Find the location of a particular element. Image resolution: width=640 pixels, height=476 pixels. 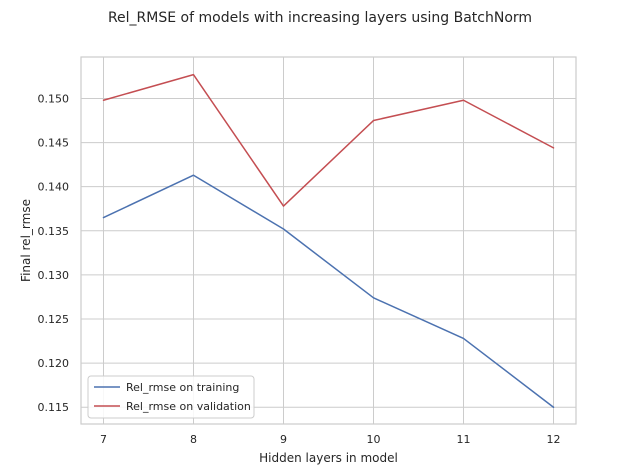

y-tick-label: 0.135 is located at coordinates (54, 231).